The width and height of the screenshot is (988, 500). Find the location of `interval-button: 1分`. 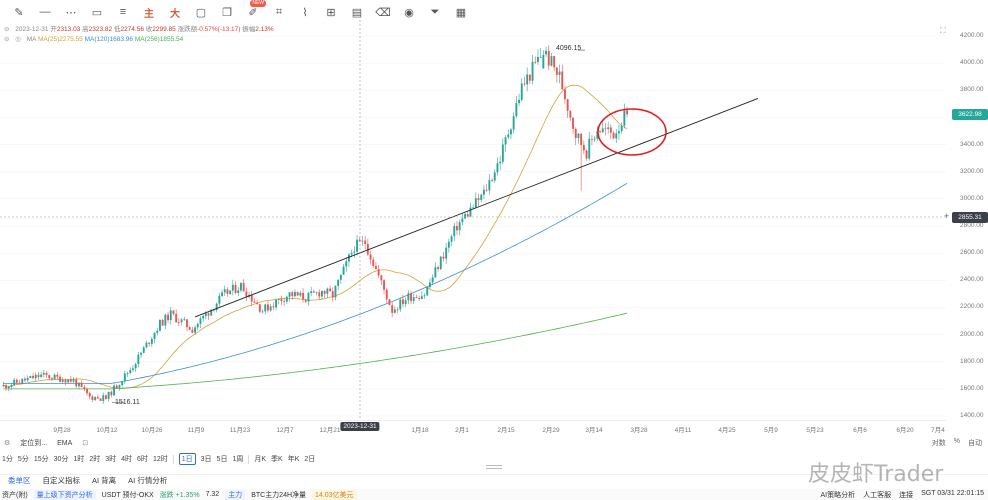

interval-button: 1分 is located at coordinates (7, 459).